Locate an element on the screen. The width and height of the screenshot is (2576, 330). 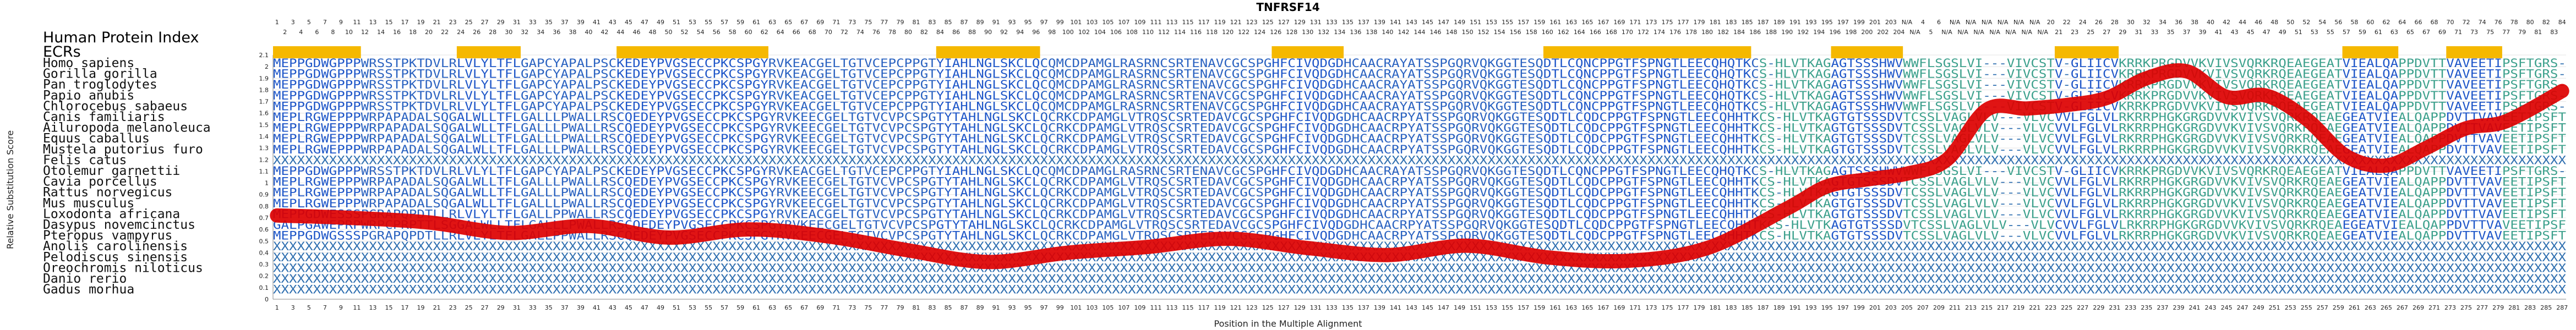
human-index-label: 32 is located at coordinates (2147, 22).